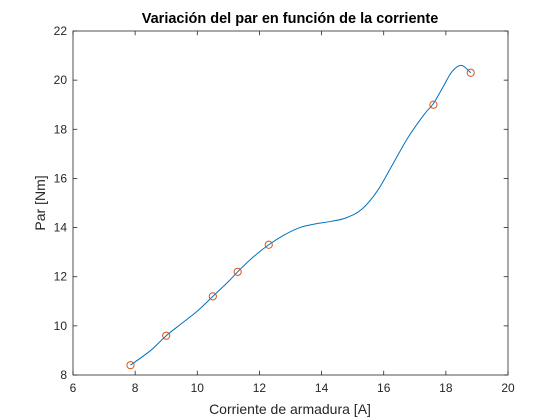  Describe the element at coordinates (322, 388) in the screenshot. I see `x-tick-label: 14` at that location.